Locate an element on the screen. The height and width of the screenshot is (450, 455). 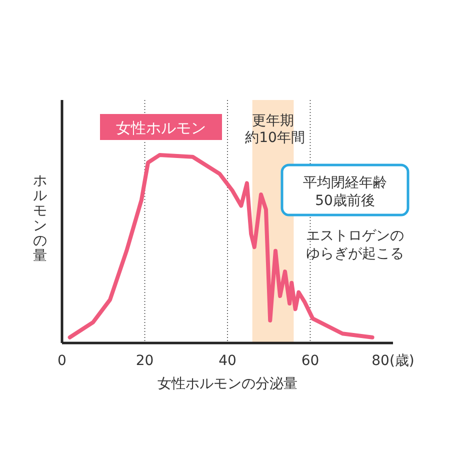
series-label: 女性ホルモン is located at coordinates (161, 128).